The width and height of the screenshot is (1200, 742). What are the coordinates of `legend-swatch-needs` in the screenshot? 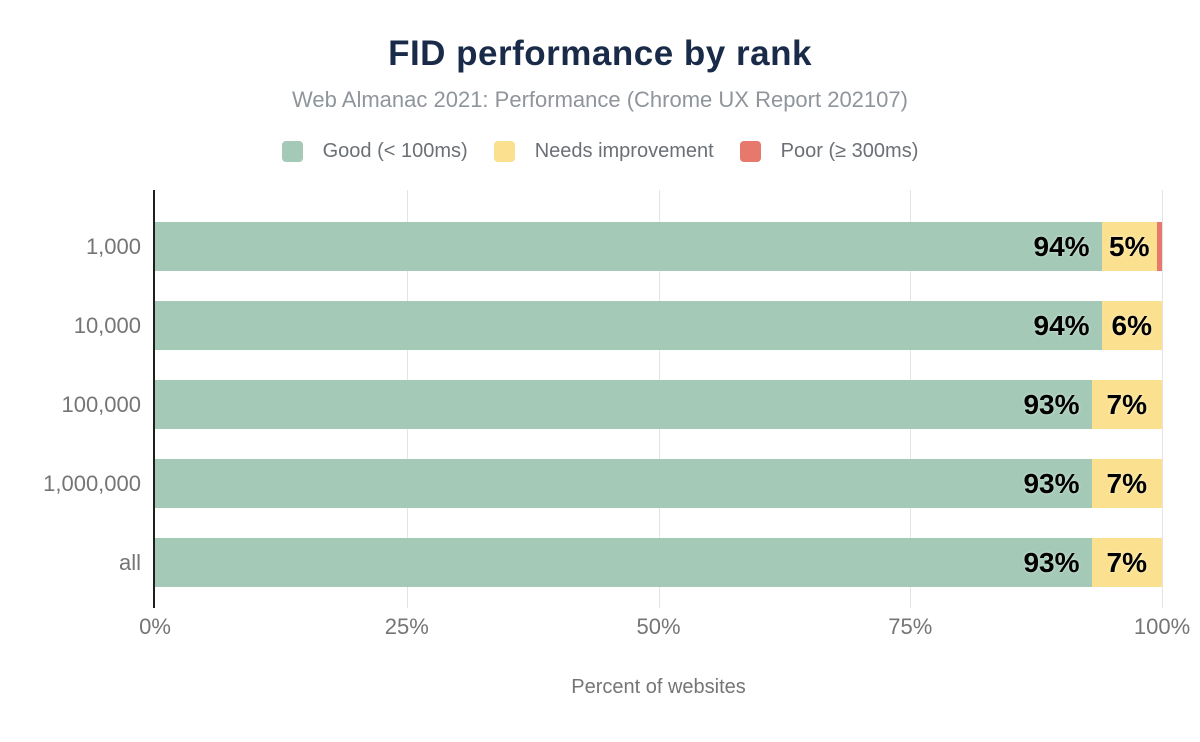 It's located at (504, 151).